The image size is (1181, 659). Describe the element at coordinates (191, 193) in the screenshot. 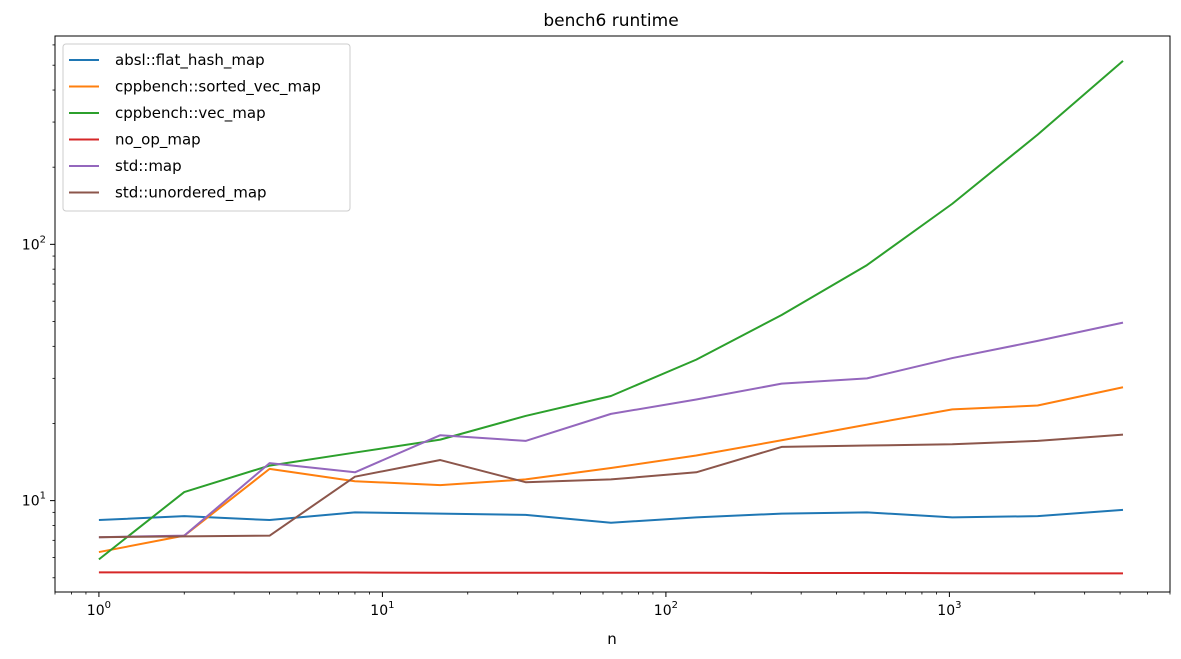

I see `legend-label: std::unordered_map` at that location.